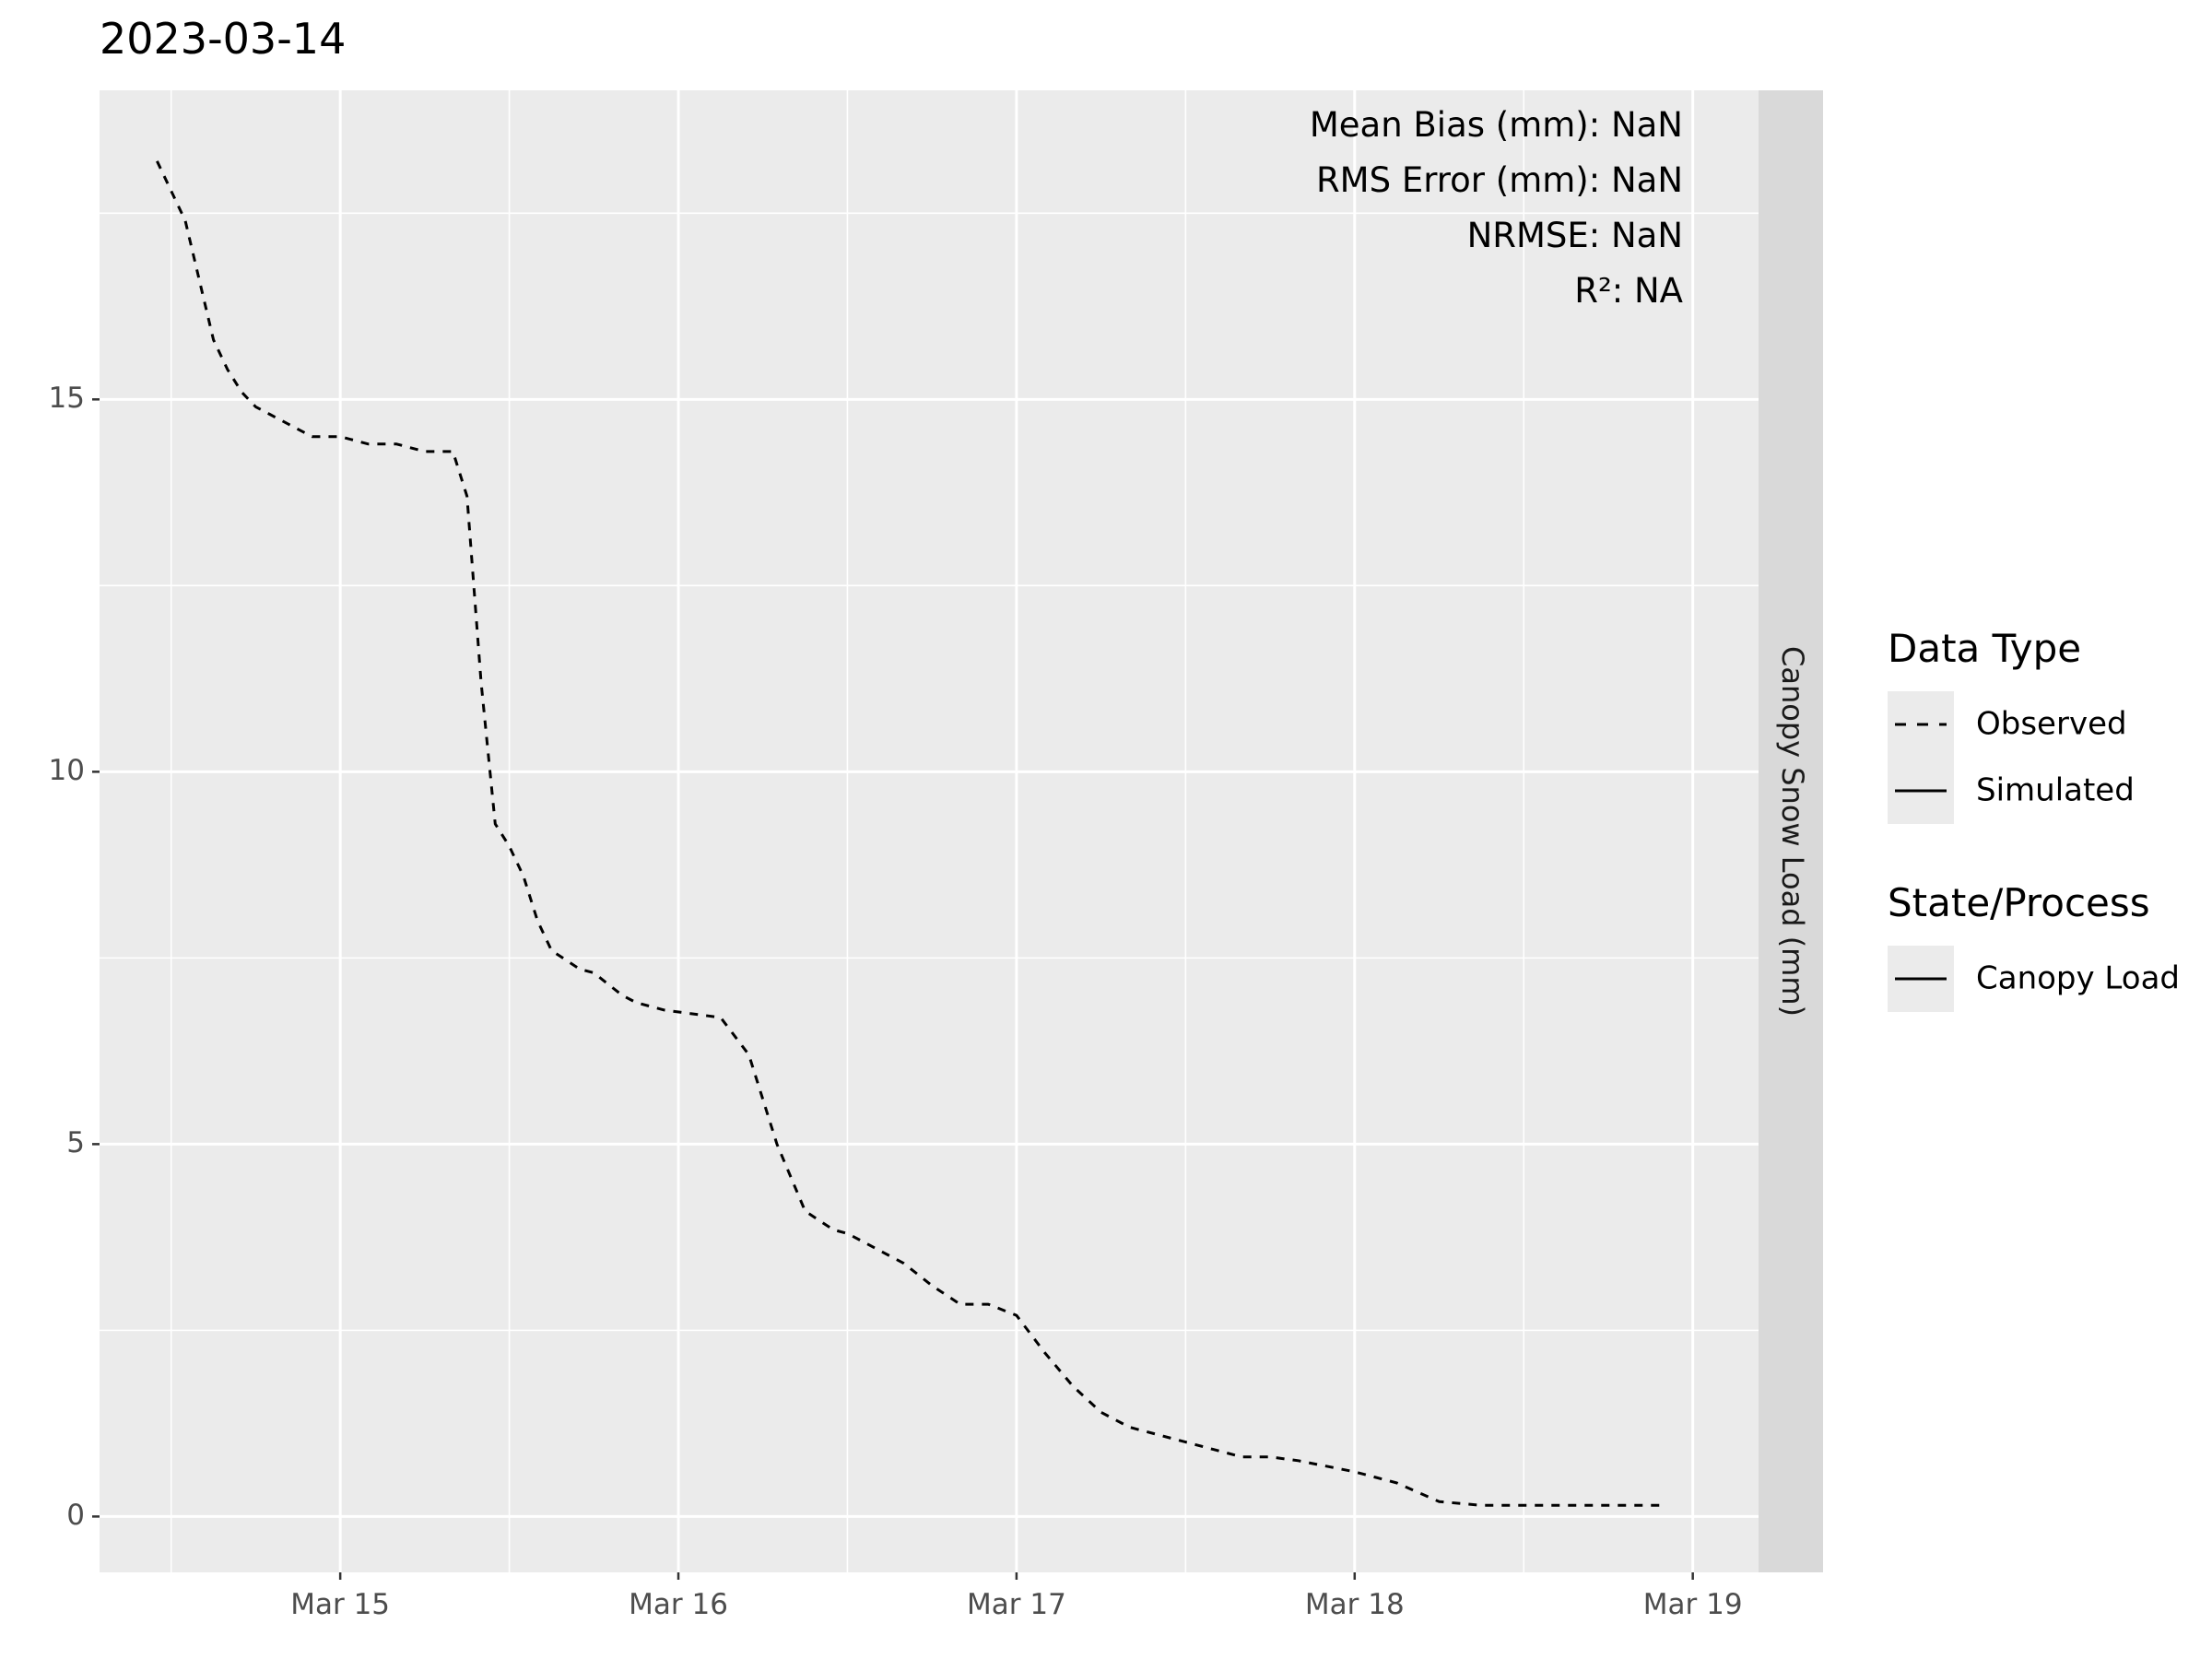 The height and width of the screenshot is (1659, 2212). Describe the element at coordinates (223, 39) in the screenshot. I see `chart-title: 2023-03-14` at that location.